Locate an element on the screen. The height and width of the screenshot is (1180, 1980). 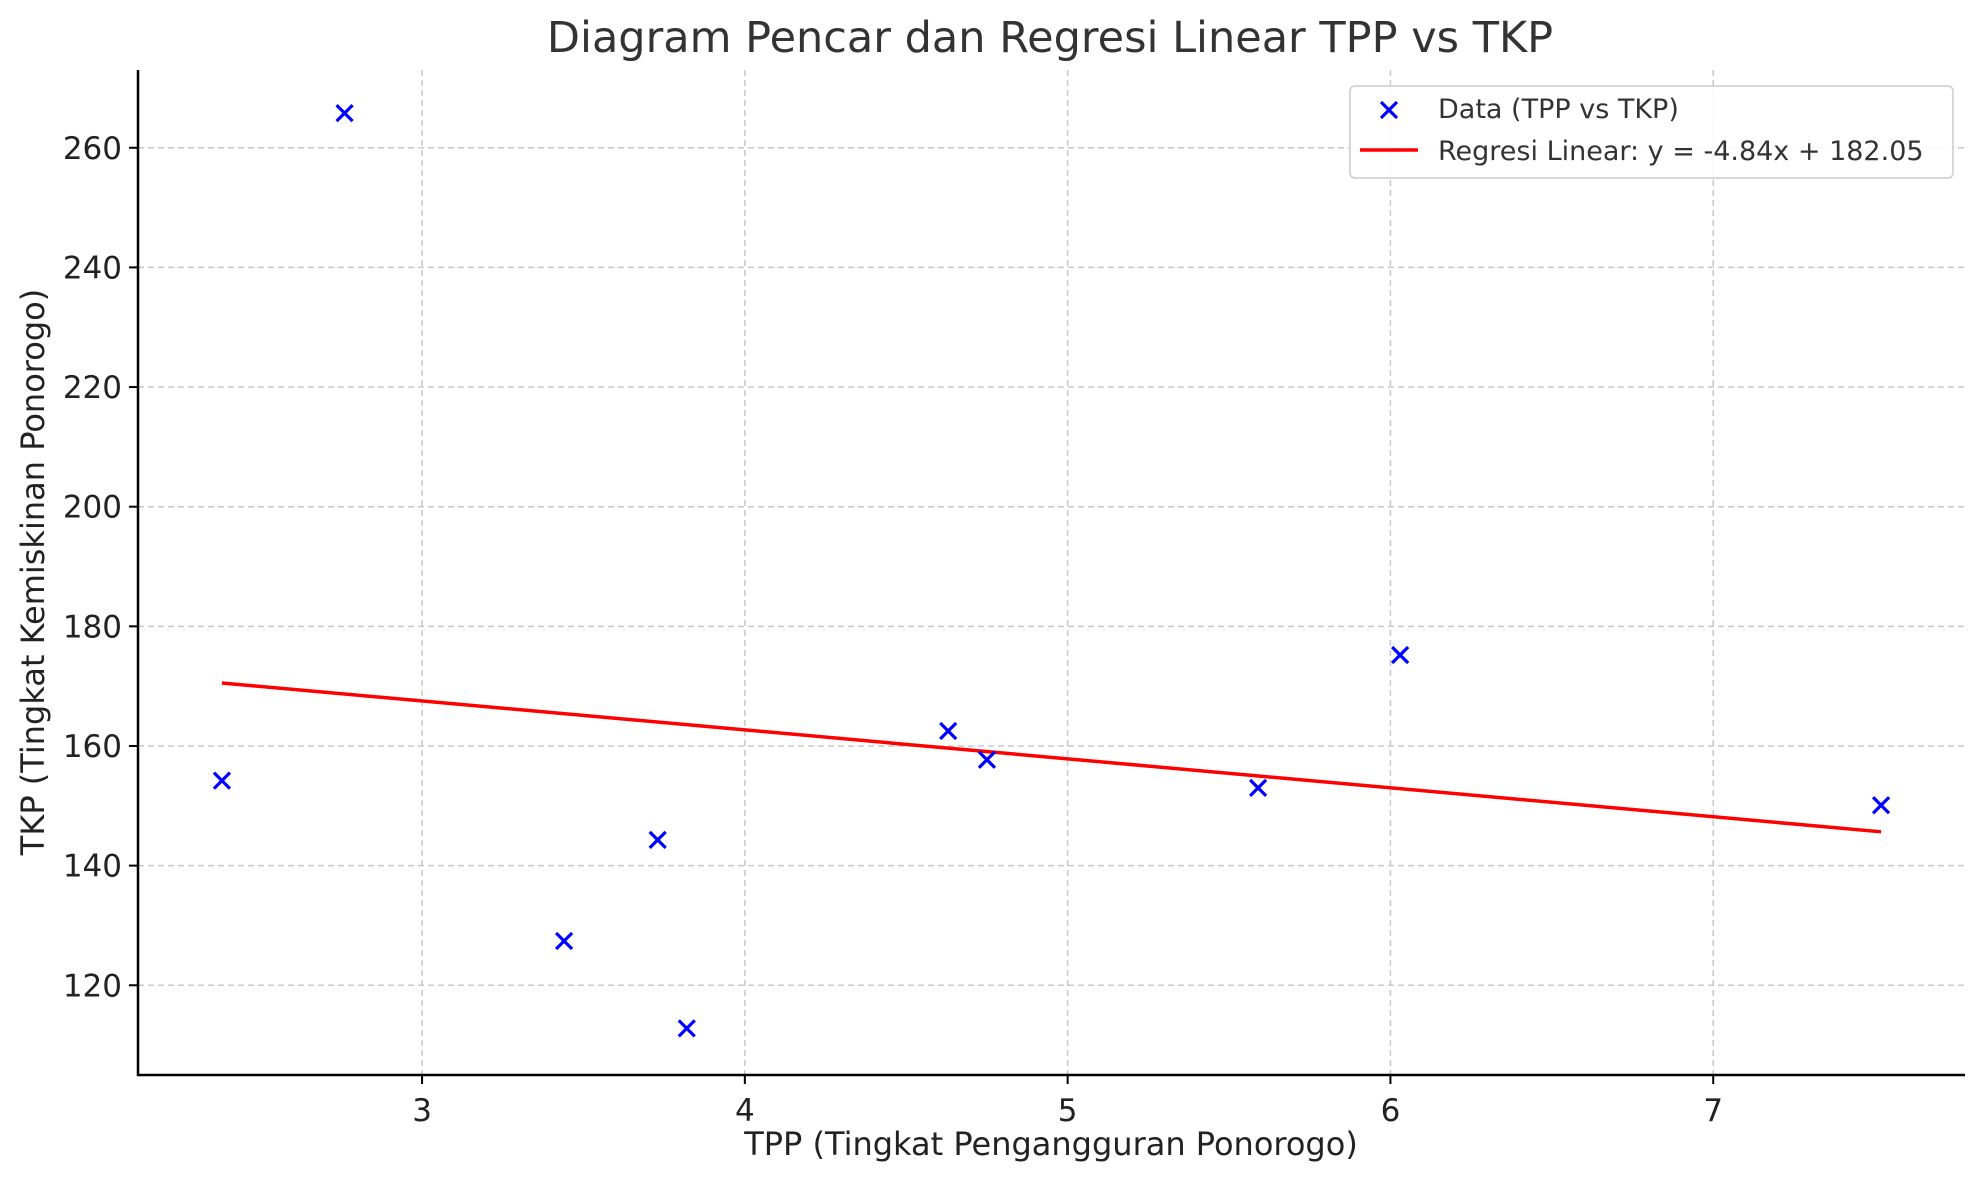
y-tick-label: 240 is located at coordinates (92, 268).